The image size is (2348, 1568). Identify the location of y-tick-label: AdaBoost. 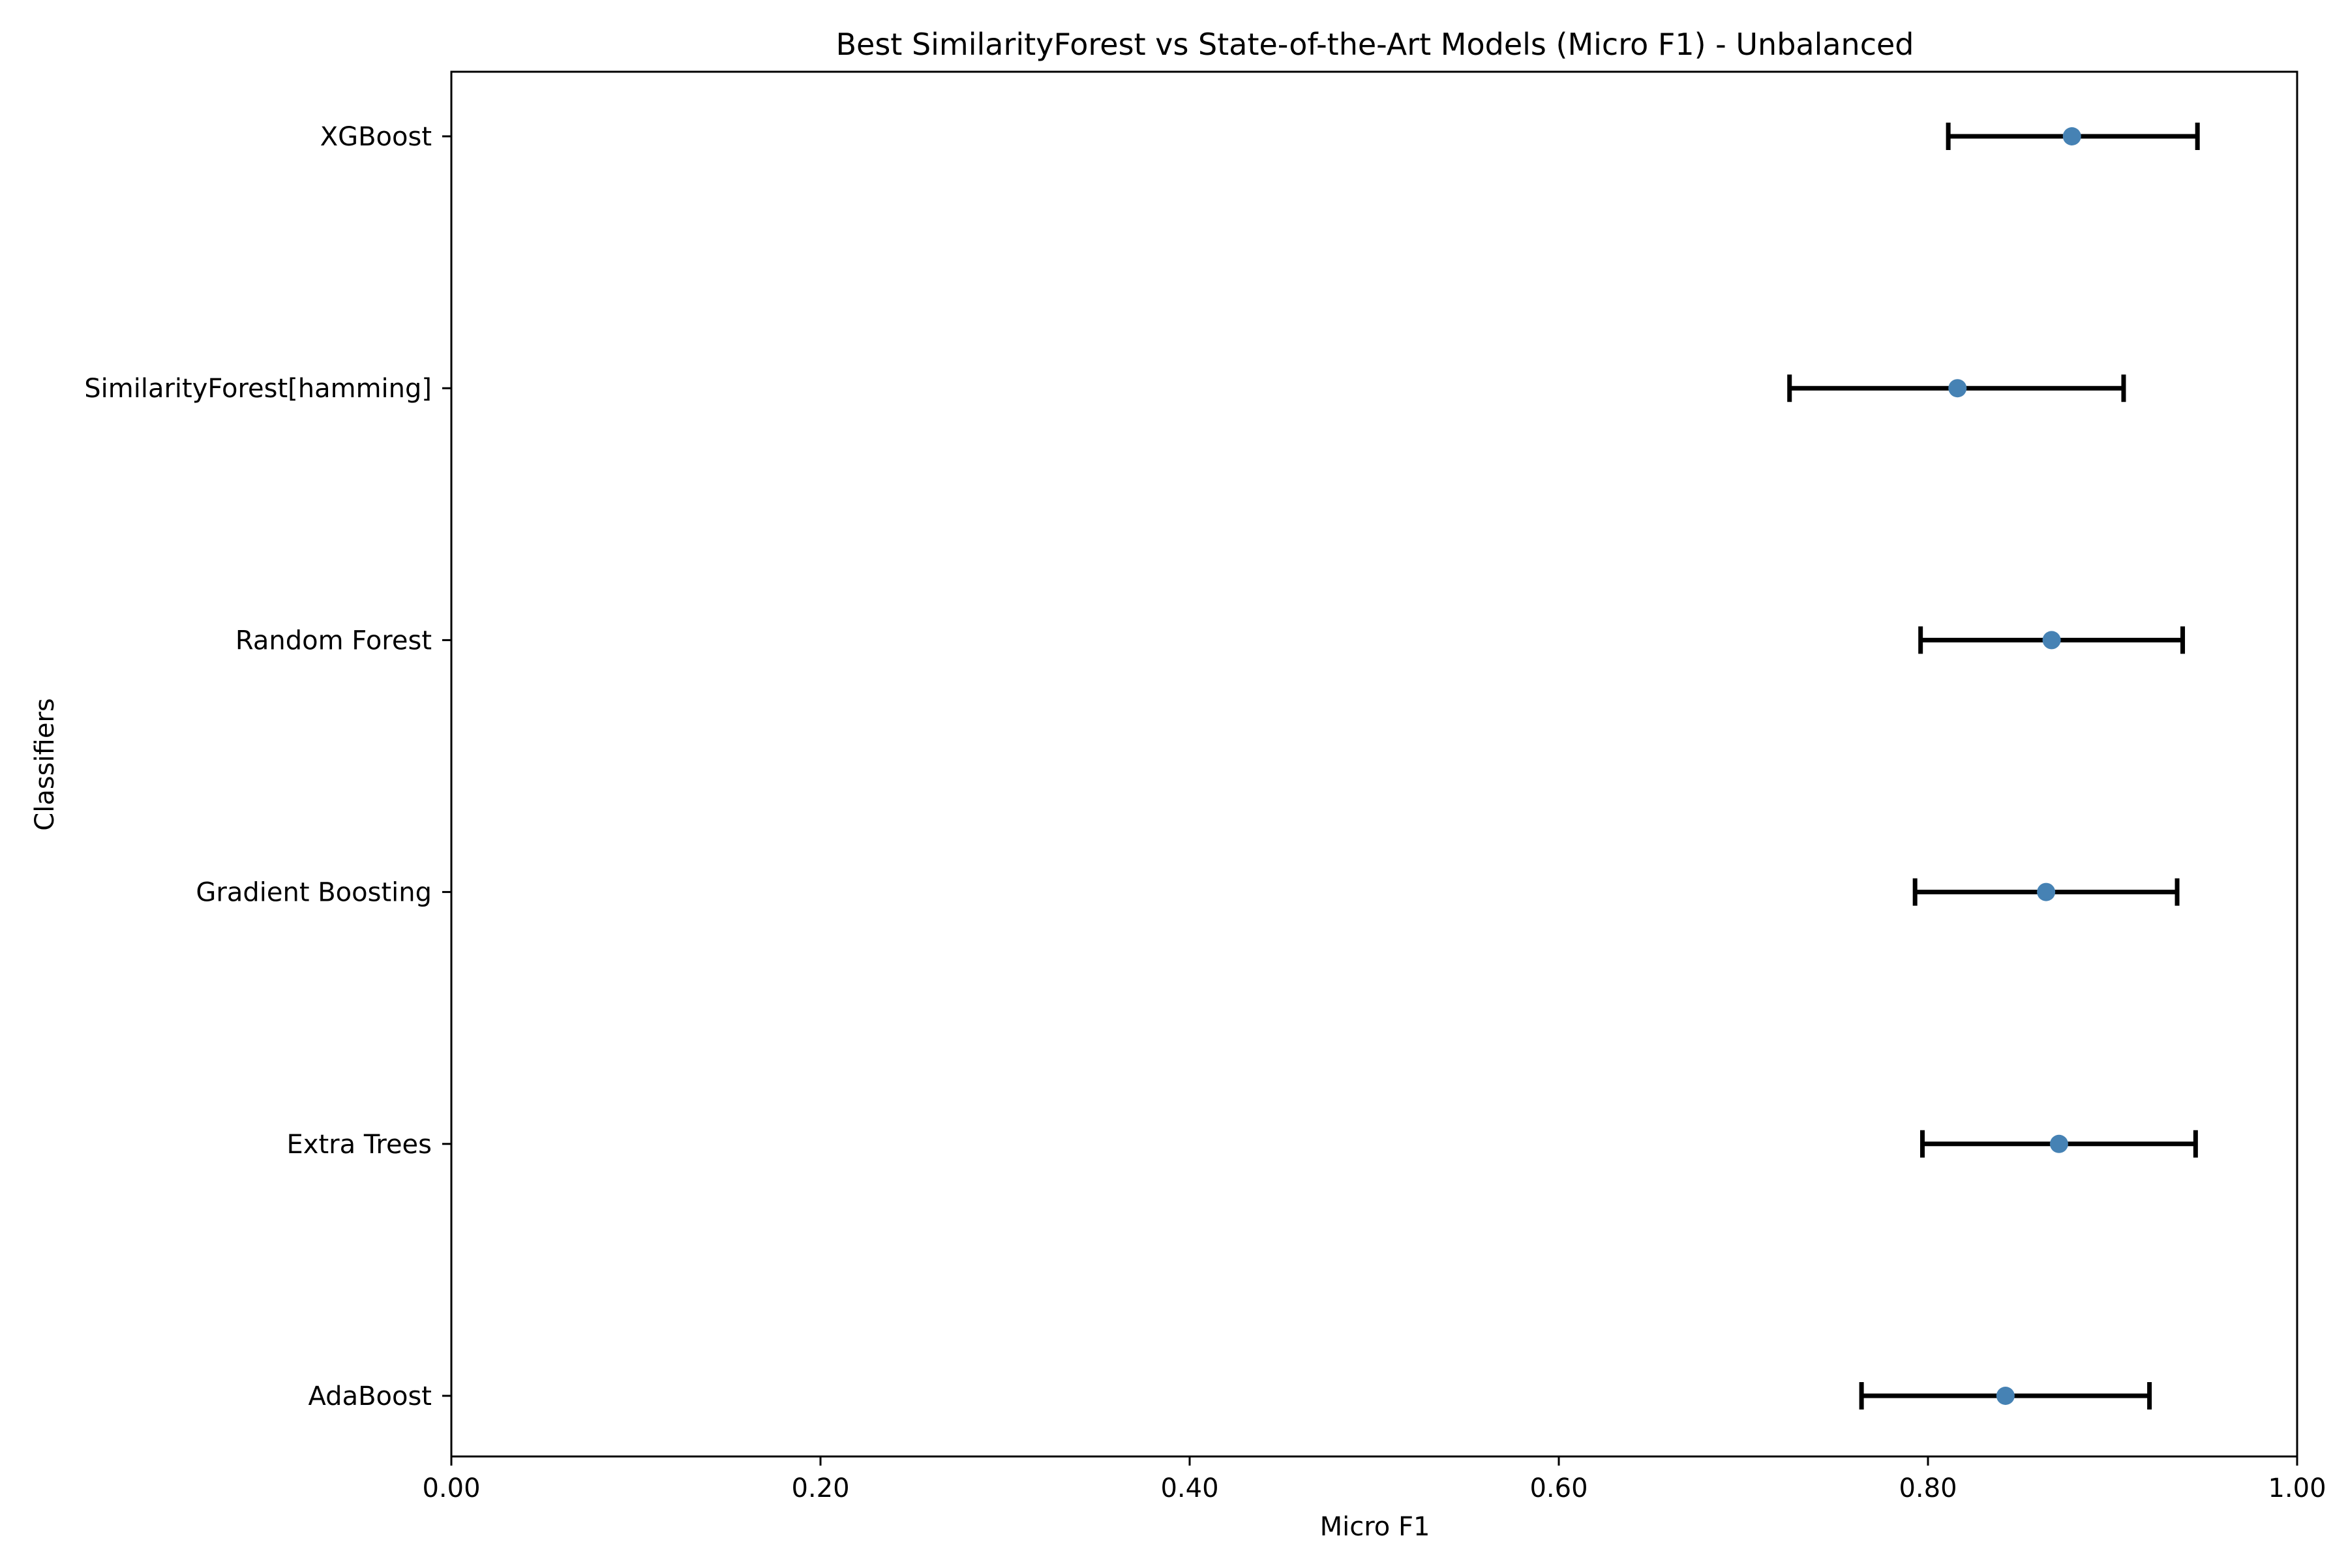
(371, 1396).